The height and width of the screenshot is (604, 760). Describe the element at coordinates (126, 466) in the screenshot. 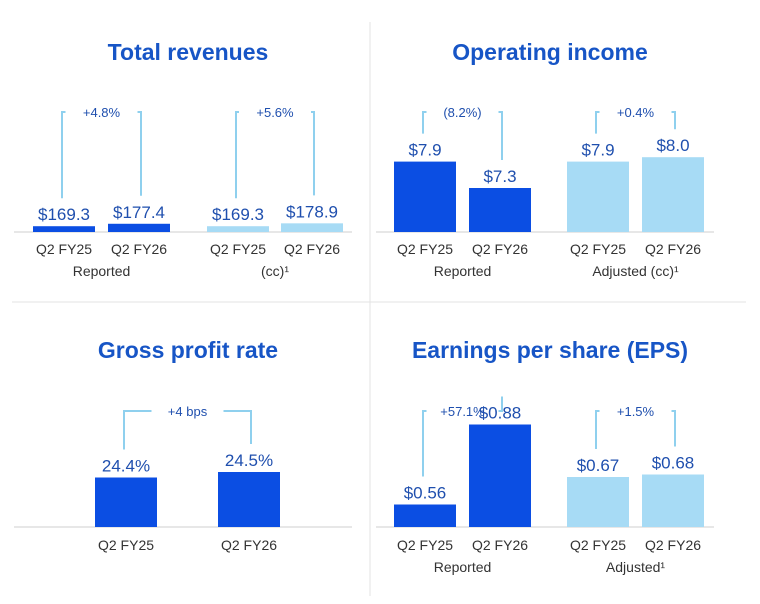

I see `data-label-gross-profit-rate-1-1: 24.4%` at that location.